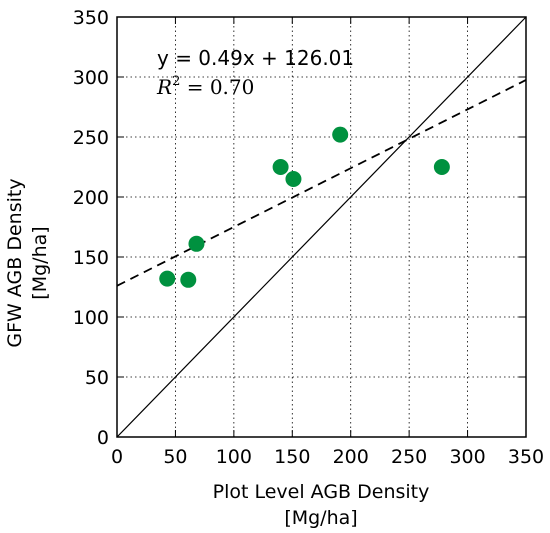 The image size is (550, 533). Describe the element at coordinates (351, 457) in the screenshot. I see `x-tick-label: 200` at that location.